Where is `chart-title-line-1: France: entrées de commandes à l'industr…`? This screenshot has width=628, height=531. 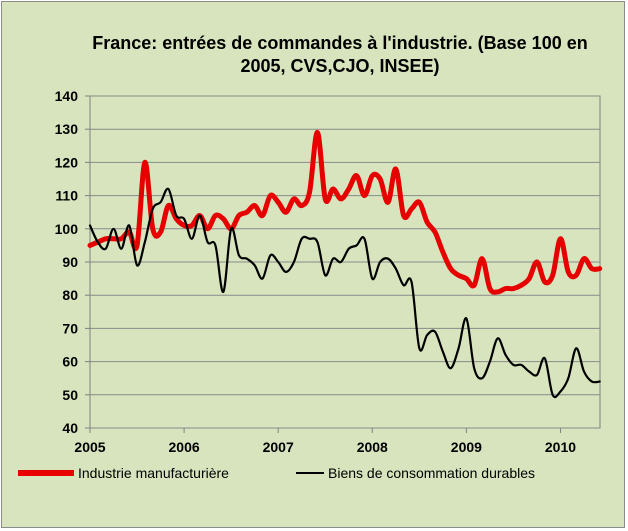 chart-title-line-1: France: entrées de commandes à l'industr… is located at coordinates (340, 43).